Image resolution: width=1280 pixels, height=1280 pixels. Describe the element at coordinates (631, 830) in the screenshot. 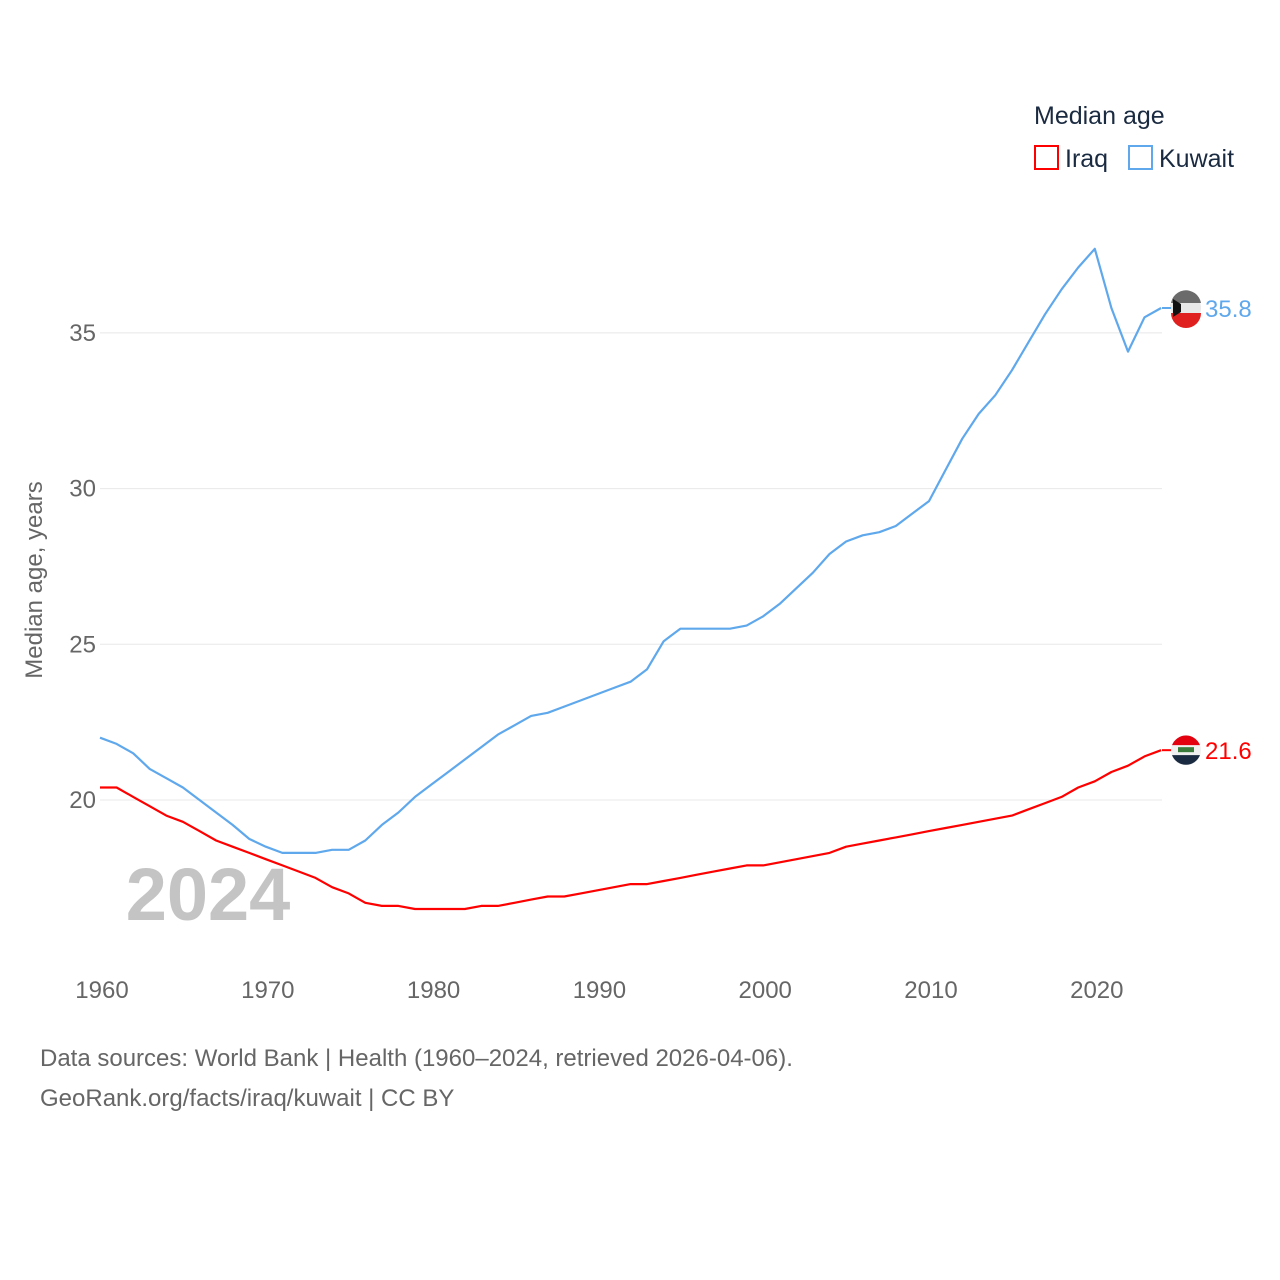

I see `series-line-iraq` at that location.